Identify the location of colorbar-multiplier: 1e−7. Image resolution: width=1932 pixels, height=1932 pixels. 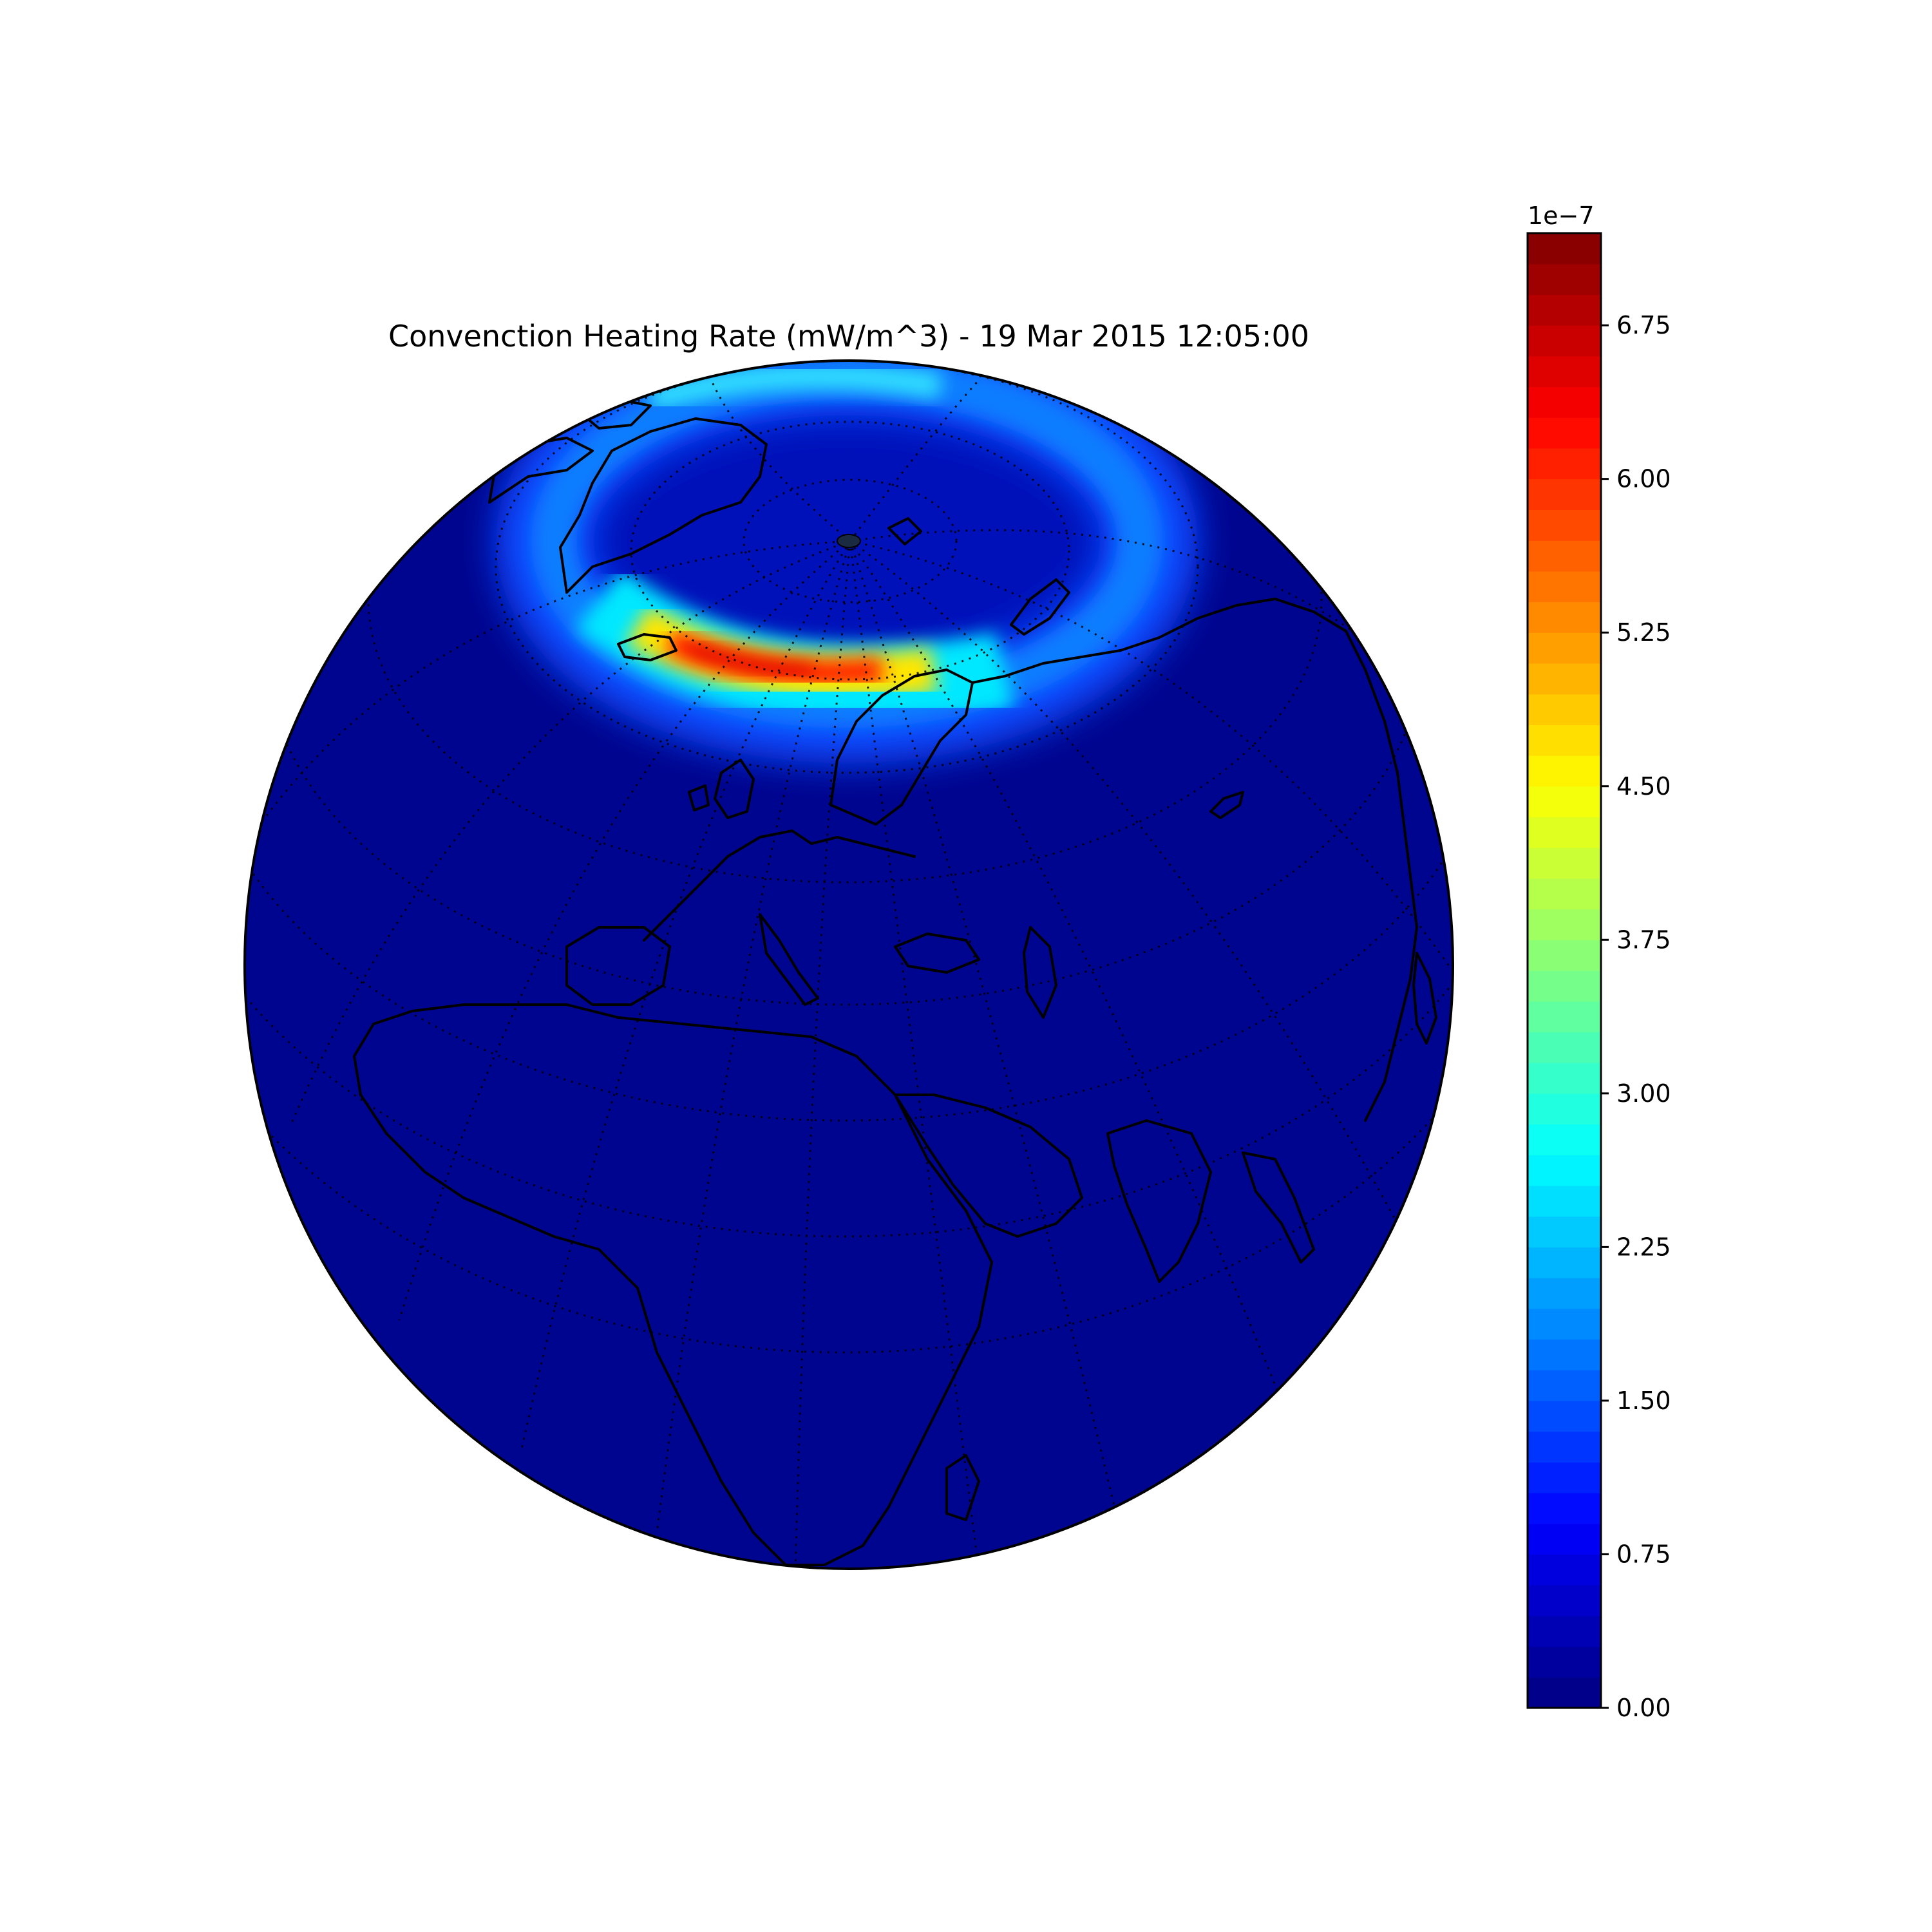
(1562, 216).